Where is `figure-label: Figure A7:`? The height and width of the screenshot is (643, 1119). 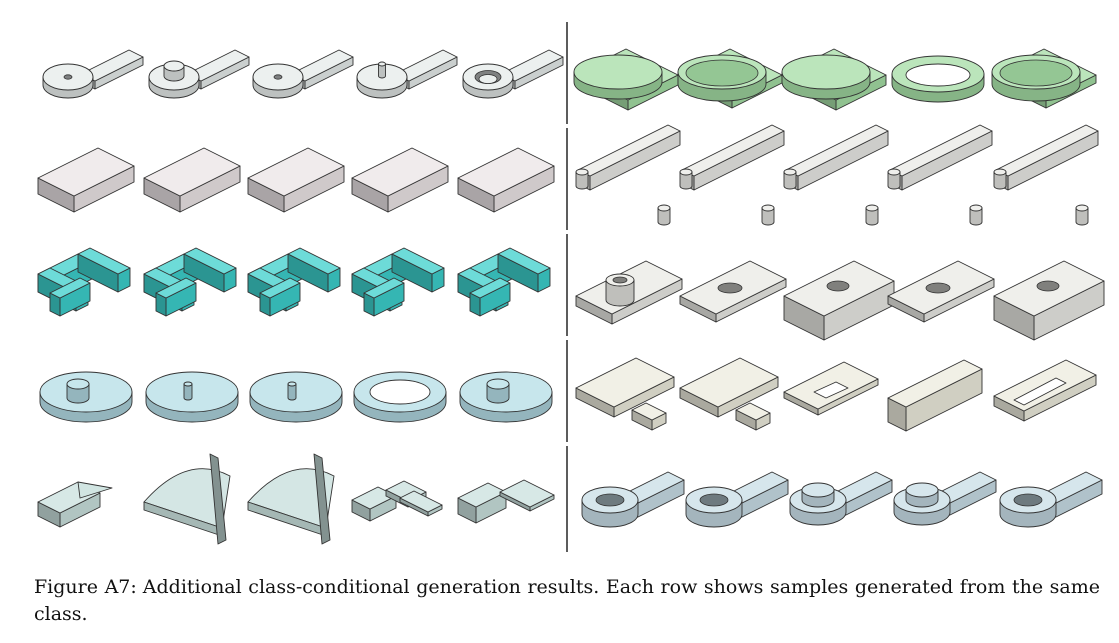
figure-label: Figure A7: is located at coordinates (85, 587).